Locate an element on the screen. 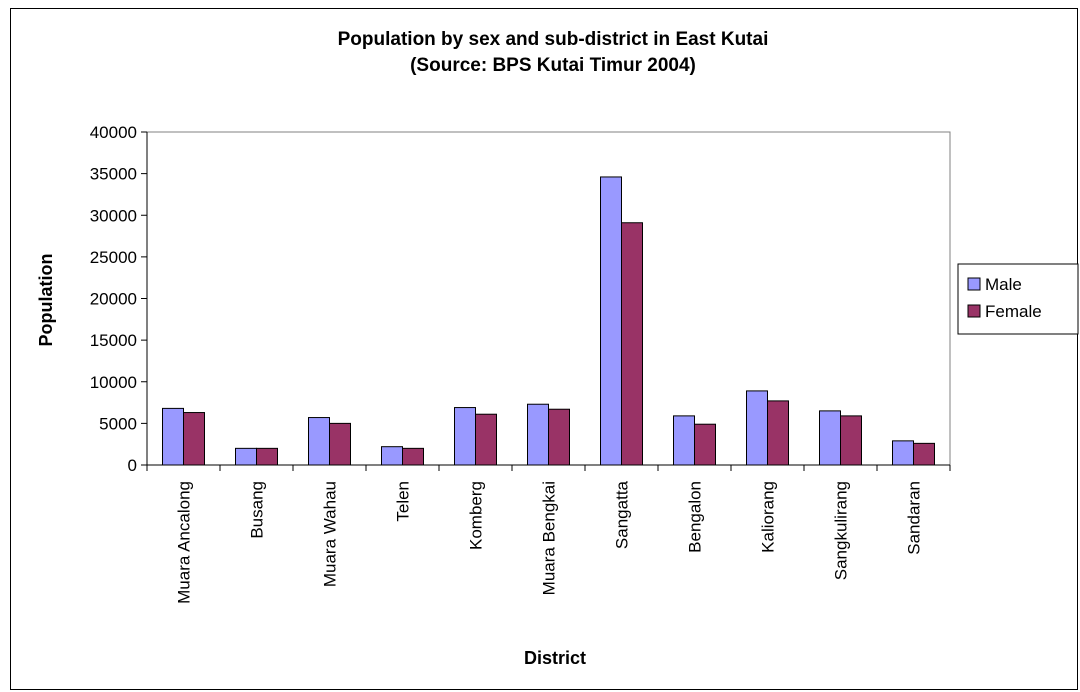 Image resolution: width=1080 pixels, height=692 pixels. x-tick-label: Muara Ancalong is located at coordinates (184, 542).